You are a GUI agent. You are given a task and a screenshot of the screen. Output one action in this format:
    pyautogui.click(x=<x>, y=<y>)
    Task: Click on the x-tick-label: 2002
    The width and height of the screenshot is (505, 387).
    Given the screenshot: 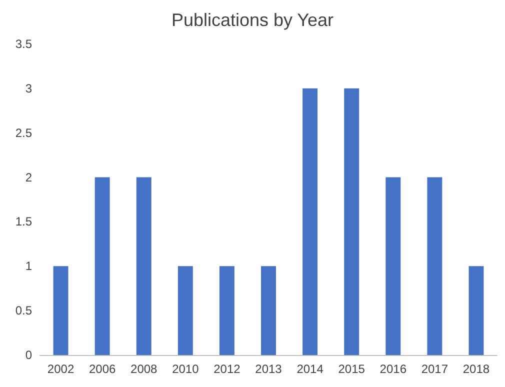 What is the action you would take?
    pyautogui.click(x=60, y=369)
    